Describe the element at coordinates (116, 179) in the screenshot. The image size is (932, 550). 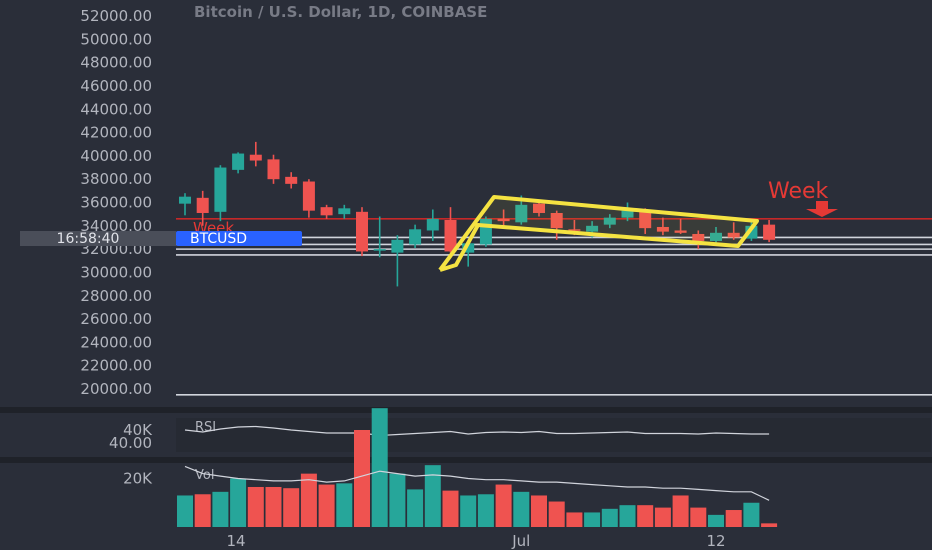
I see `price-tick-label: 38000.00` at that location.